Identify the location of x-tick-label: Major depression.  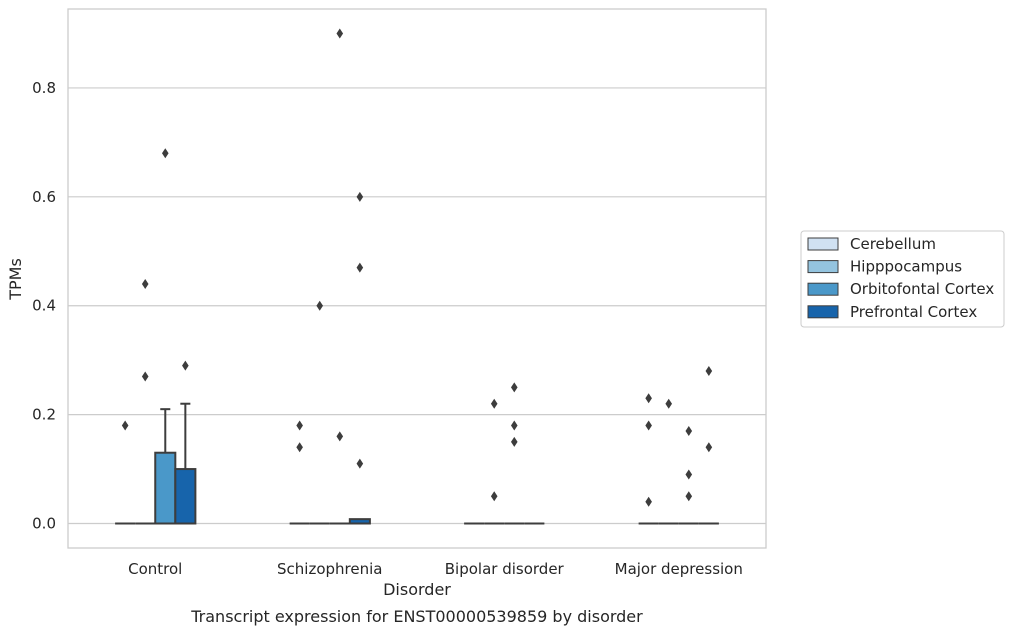
(679, 569).